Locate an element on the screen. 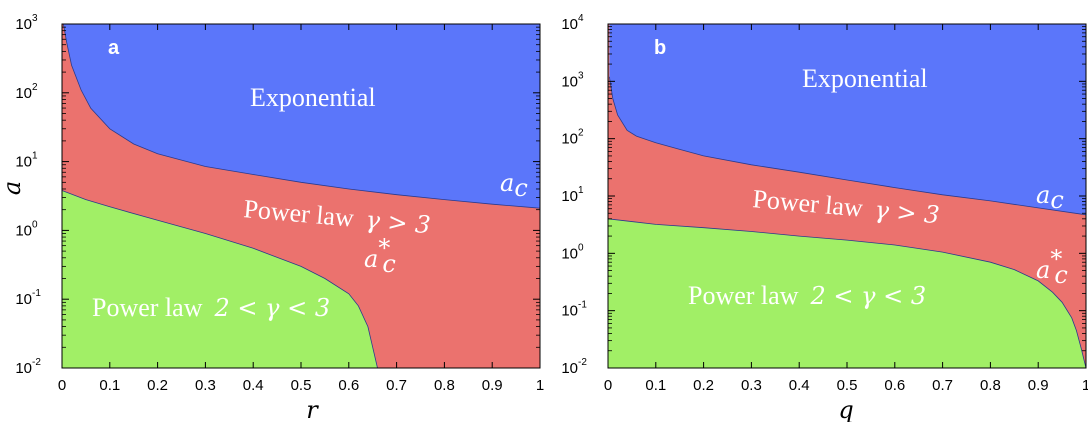  y-tick-exponent: 4 is located at coordinates (581, 18).